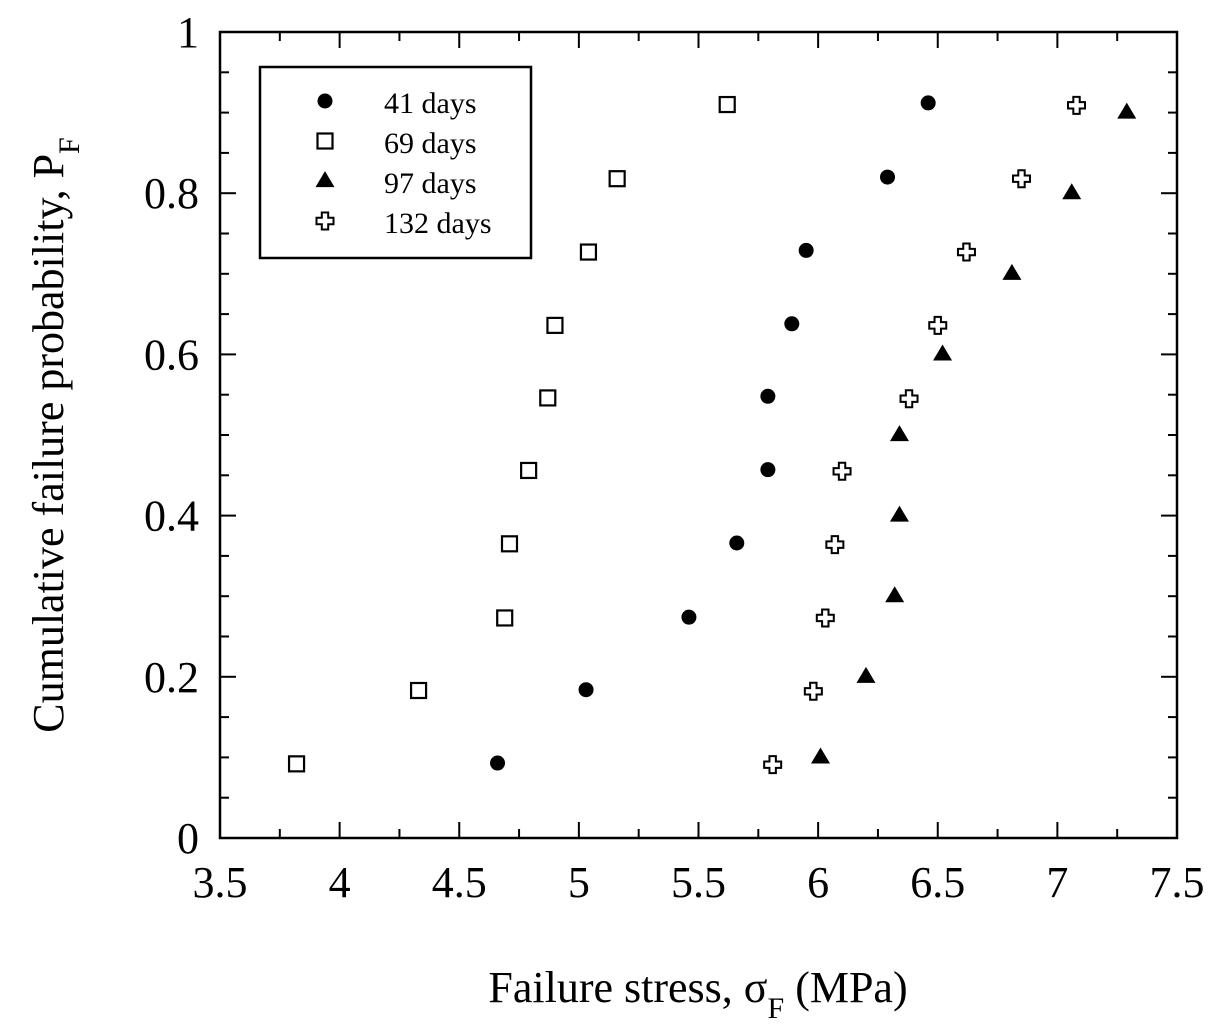 This screenshot has width=1222, height=1035. I want to click on legend-label: 69 days, so click(430, 143).